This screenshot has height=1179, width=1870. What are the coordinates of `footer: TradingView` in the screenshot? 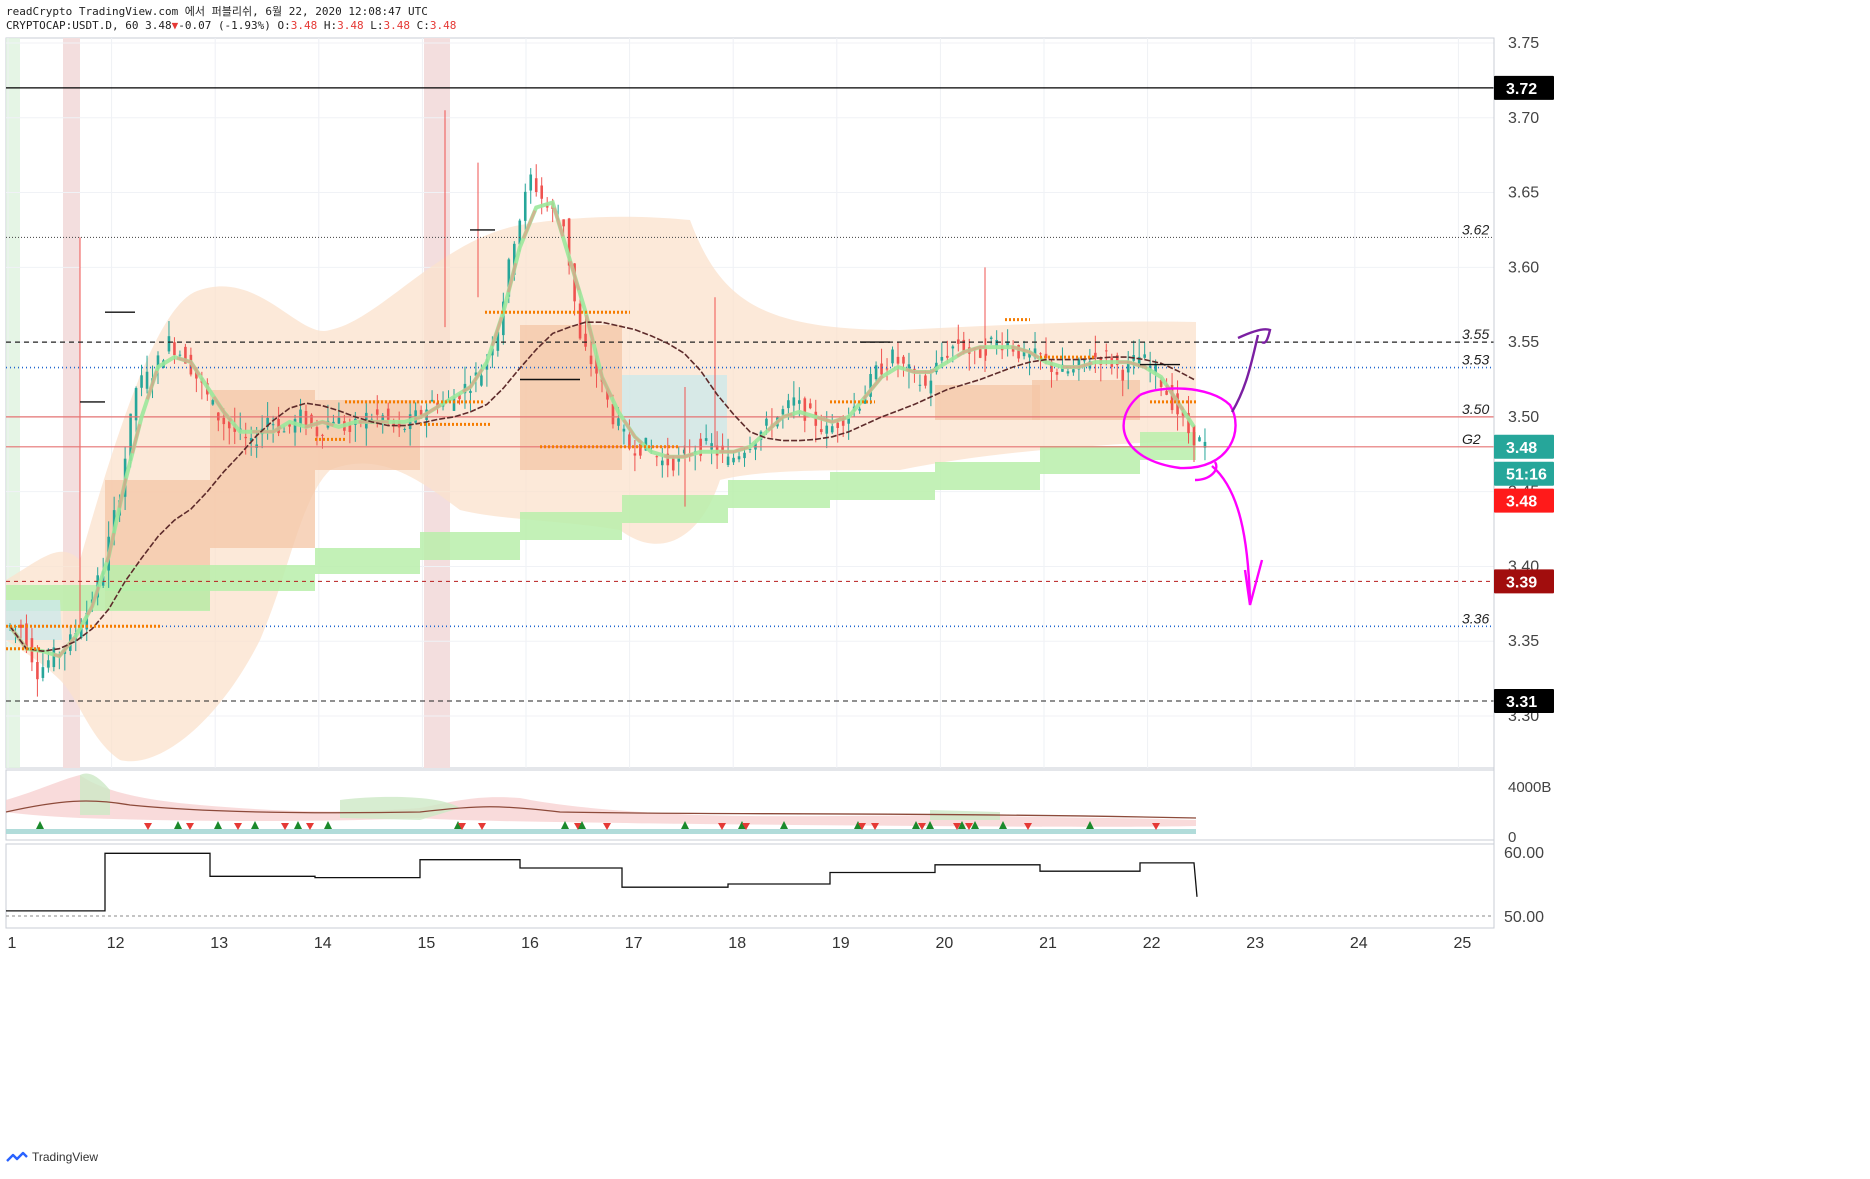 It's located at (52, 1157).